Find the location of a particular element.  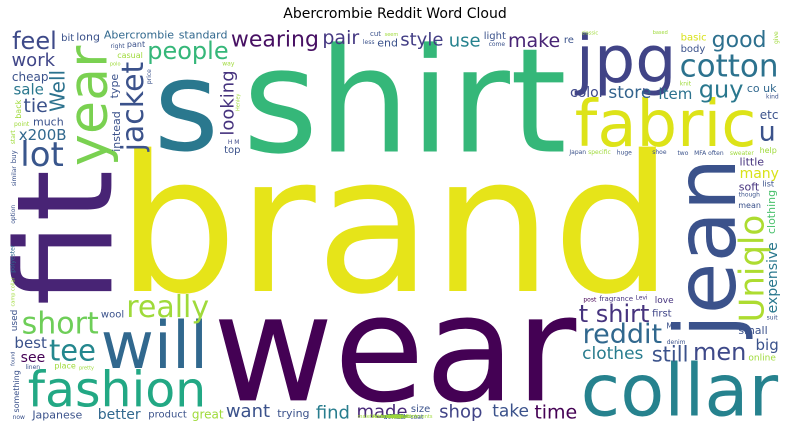

word-first: first is located at coordinates (662, 313).